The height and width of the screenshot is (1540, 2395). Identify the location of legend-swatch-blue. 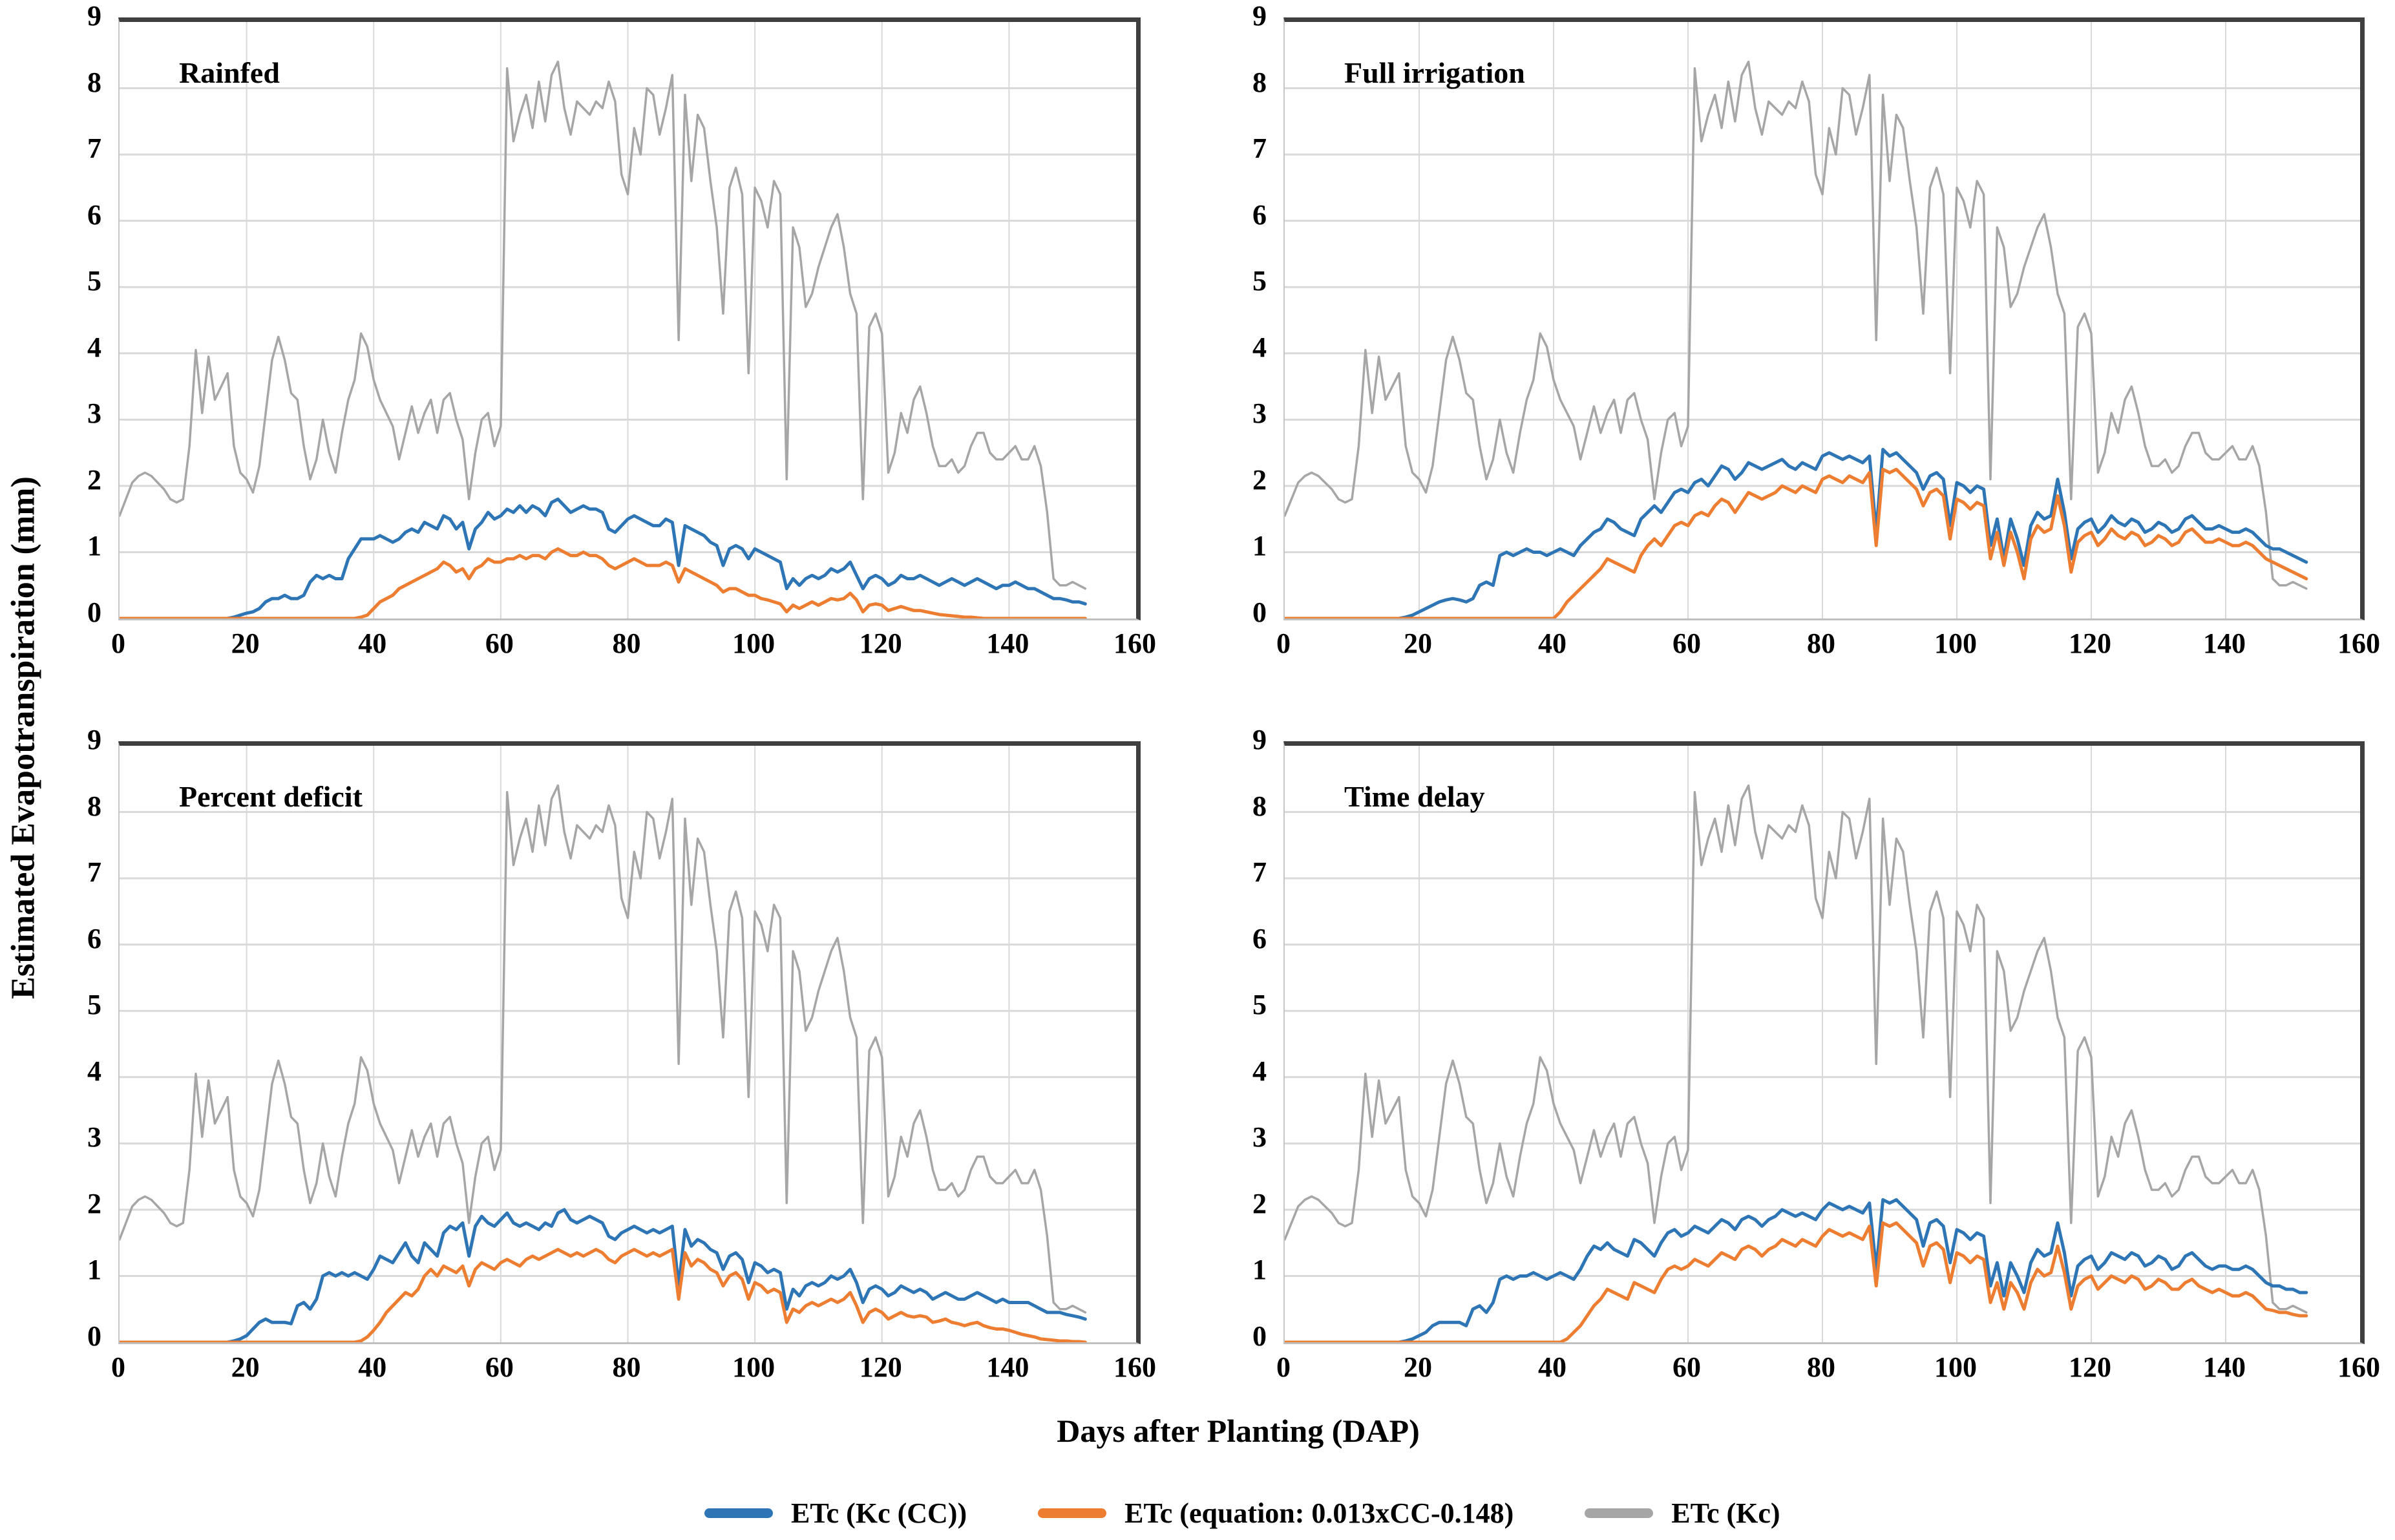
(738, 1513).